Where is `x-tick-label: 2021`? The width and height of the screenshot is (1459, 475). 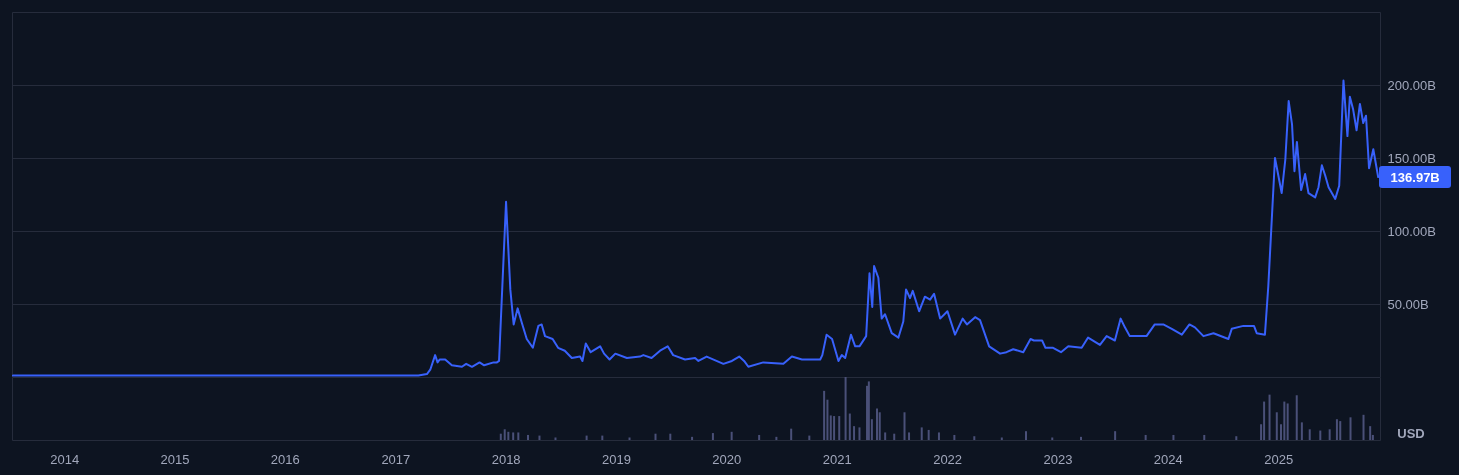
x-tick-label: 2021 is located at coordinates (837, 459).